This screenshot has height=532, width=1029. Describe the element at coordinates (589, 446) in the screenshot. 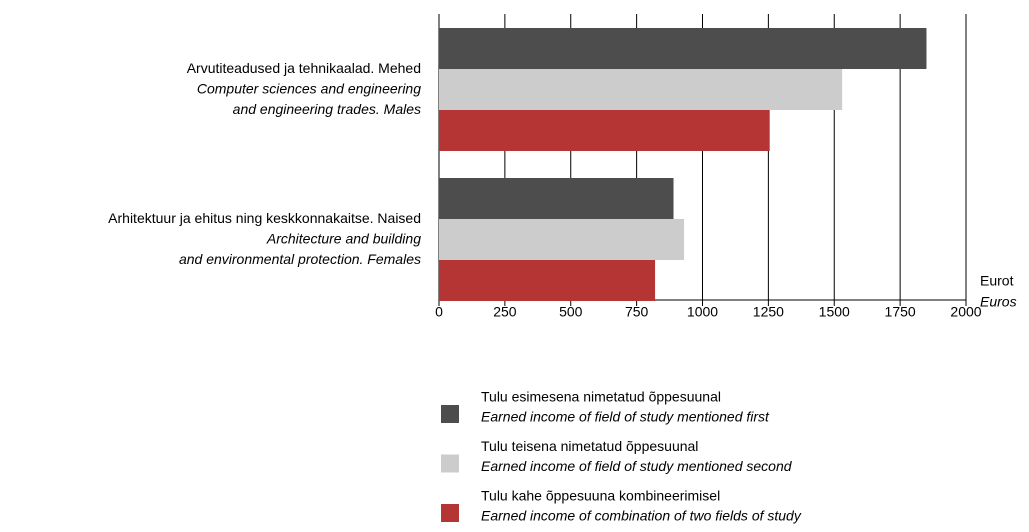

I see `legend-label: Tulu teisena nimetatud õppesuunal` at that location.